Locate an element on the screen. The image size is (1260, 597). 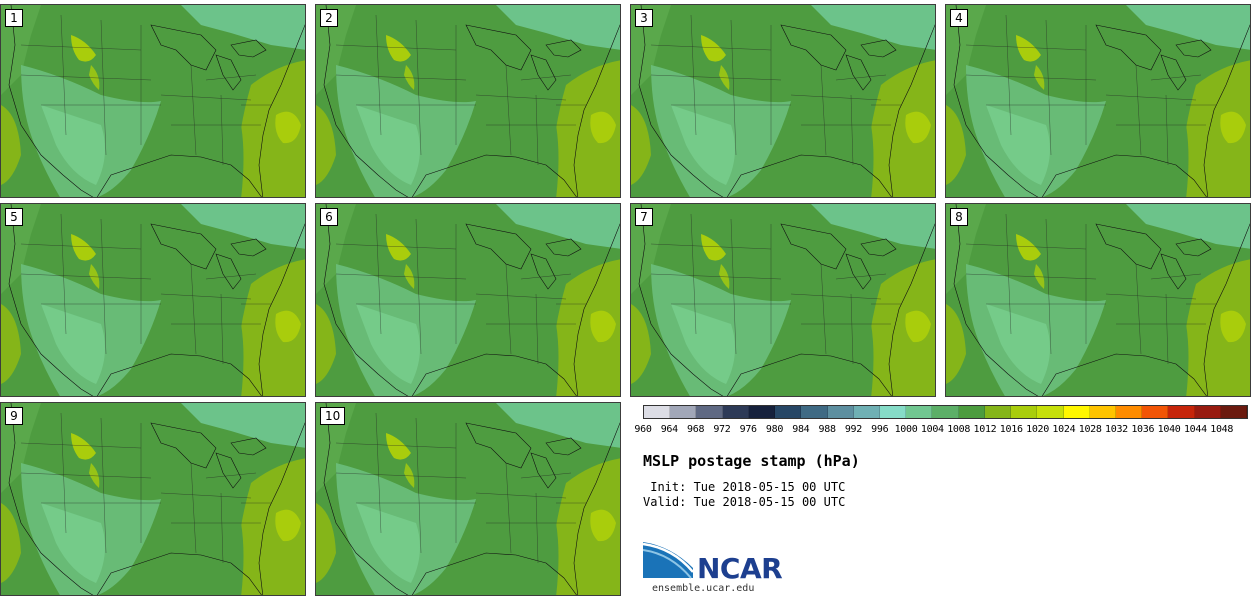
colorbar-tick: 1048 is located at coordinates (1222, 429).